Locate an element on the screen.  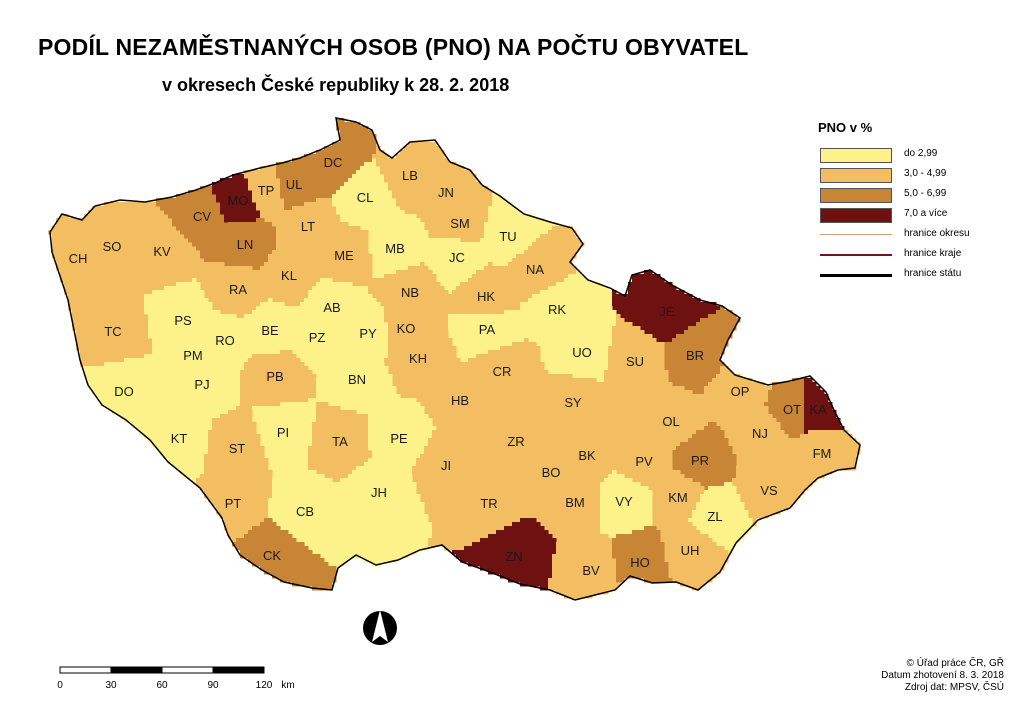
district-nj is located at coordinates (756, 436).